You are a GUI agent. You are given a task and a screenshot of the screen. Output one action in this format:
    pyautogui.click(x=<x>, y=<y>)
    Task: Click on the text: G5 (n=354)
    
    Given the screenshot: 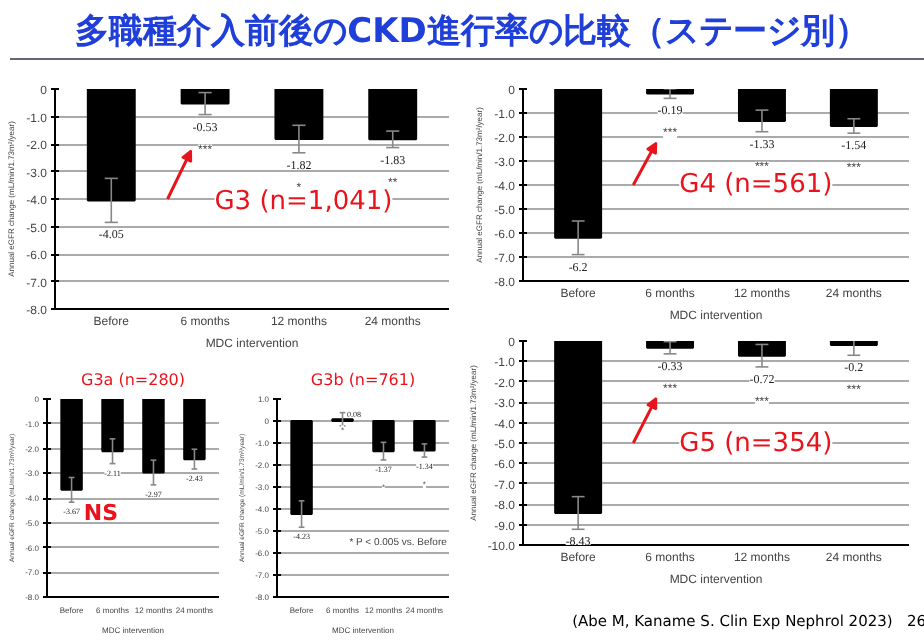 What is the action you would take?
    pyautogui.click(x=756, y=444)
    